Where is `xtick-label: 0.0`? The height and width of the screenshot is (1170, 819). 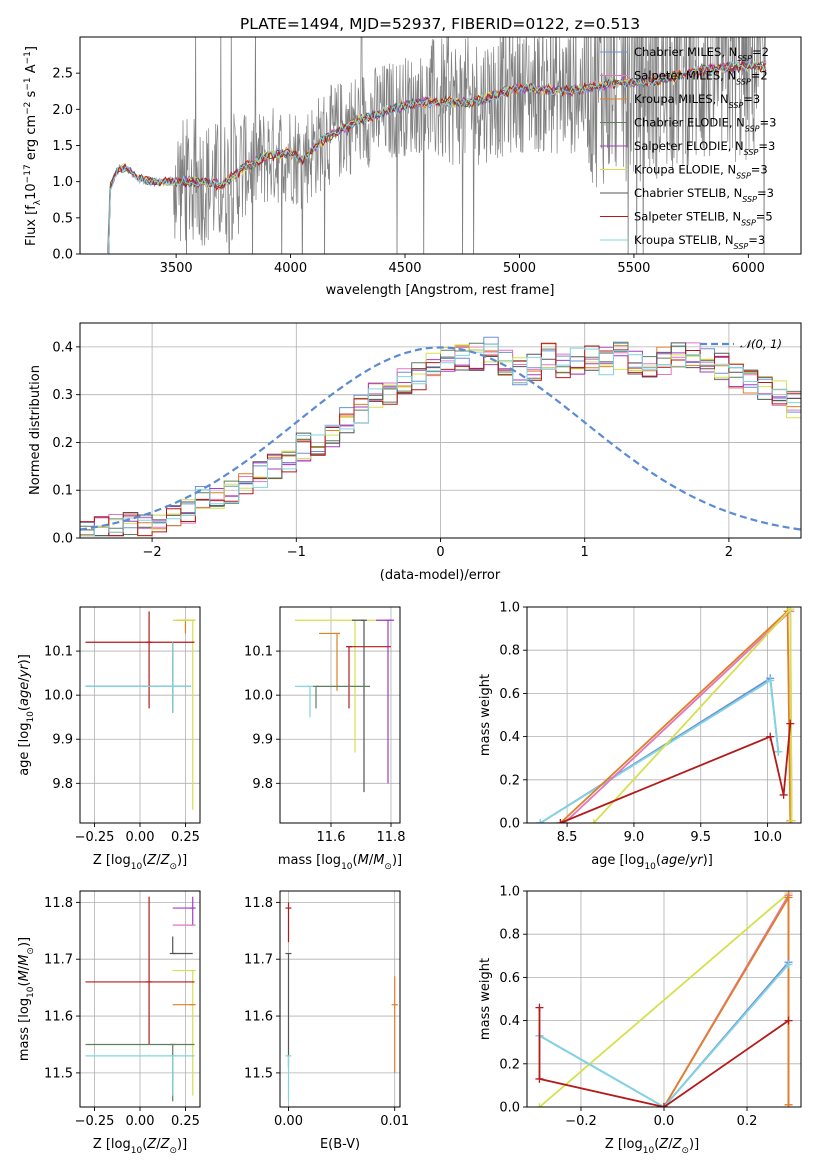 xtick-label: 0.0 is located at coordinates (664, 1121).